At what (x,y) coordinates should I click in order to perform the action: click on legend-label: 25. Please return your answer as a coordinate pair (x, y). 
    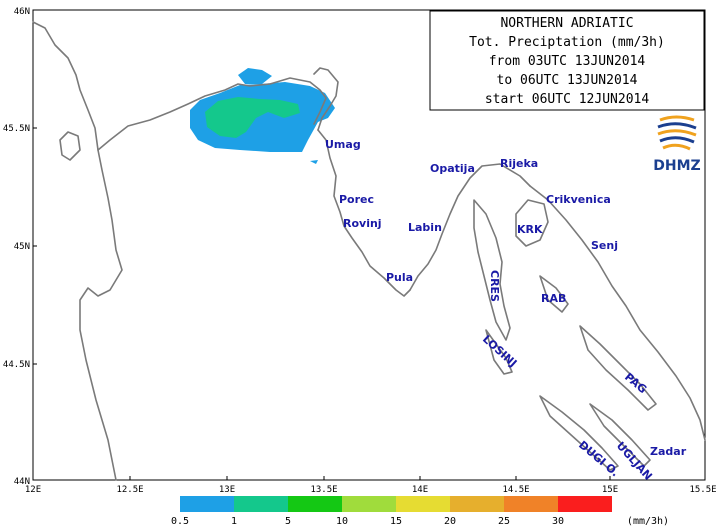
    Looking at the image, I should click on (504, 521).